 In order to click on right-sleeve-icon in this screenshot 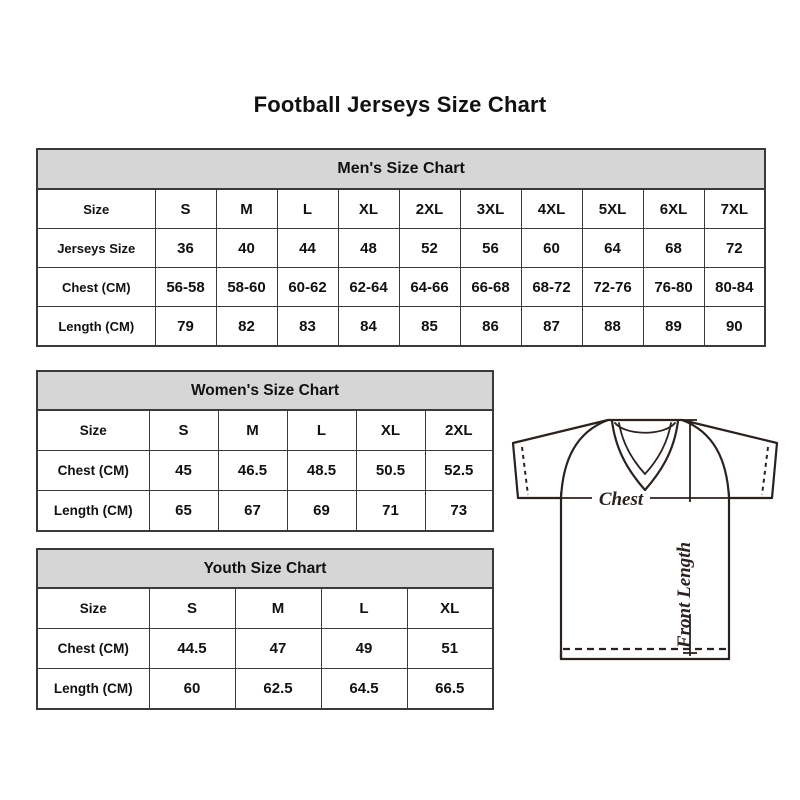, I will do `click(729, 459)`.